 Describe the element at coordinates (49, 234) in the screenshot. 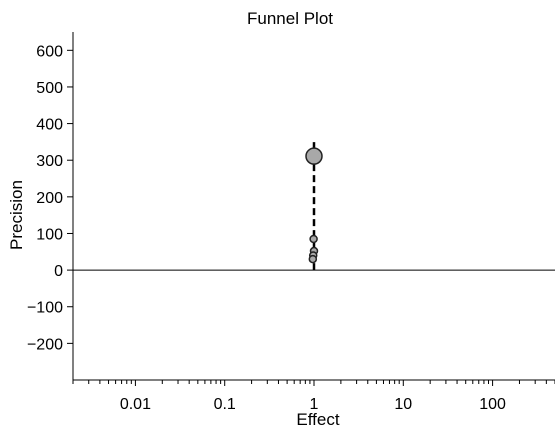

I see `y-tick-label: 100` at that location.